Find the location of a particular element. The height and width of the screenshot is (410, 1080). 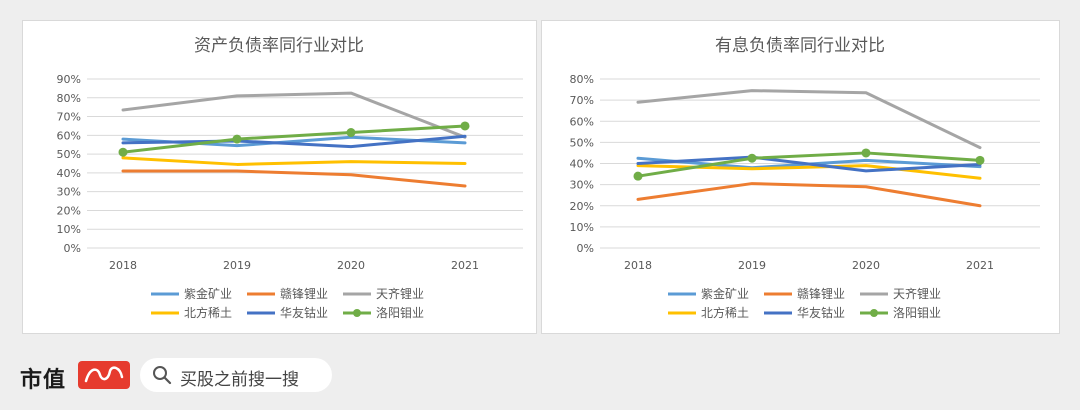

brand-logo-stamp is located at coordinates (104, 375).